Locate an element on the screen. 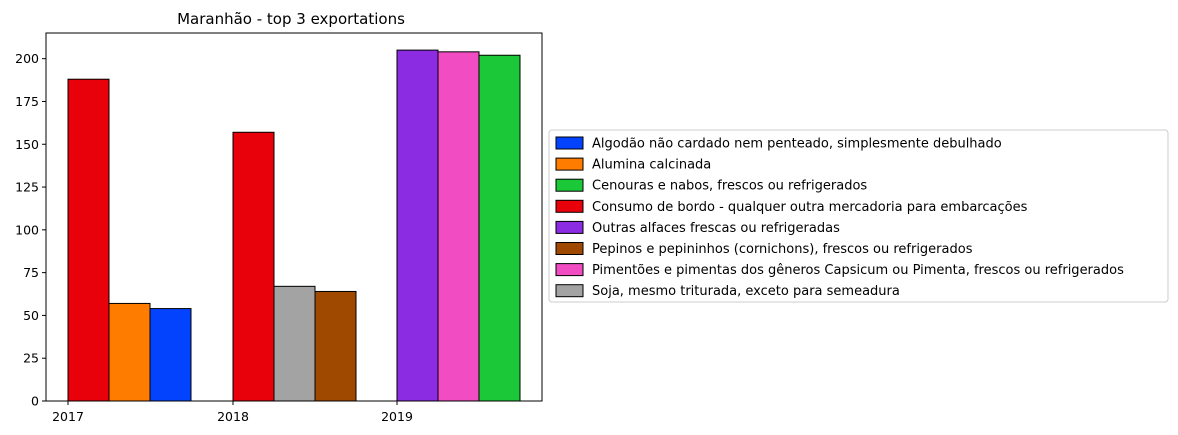 This screenshot has height=435, width=1178. x-axis: 2017 2018 2019 is located at coordinates (232, 412).